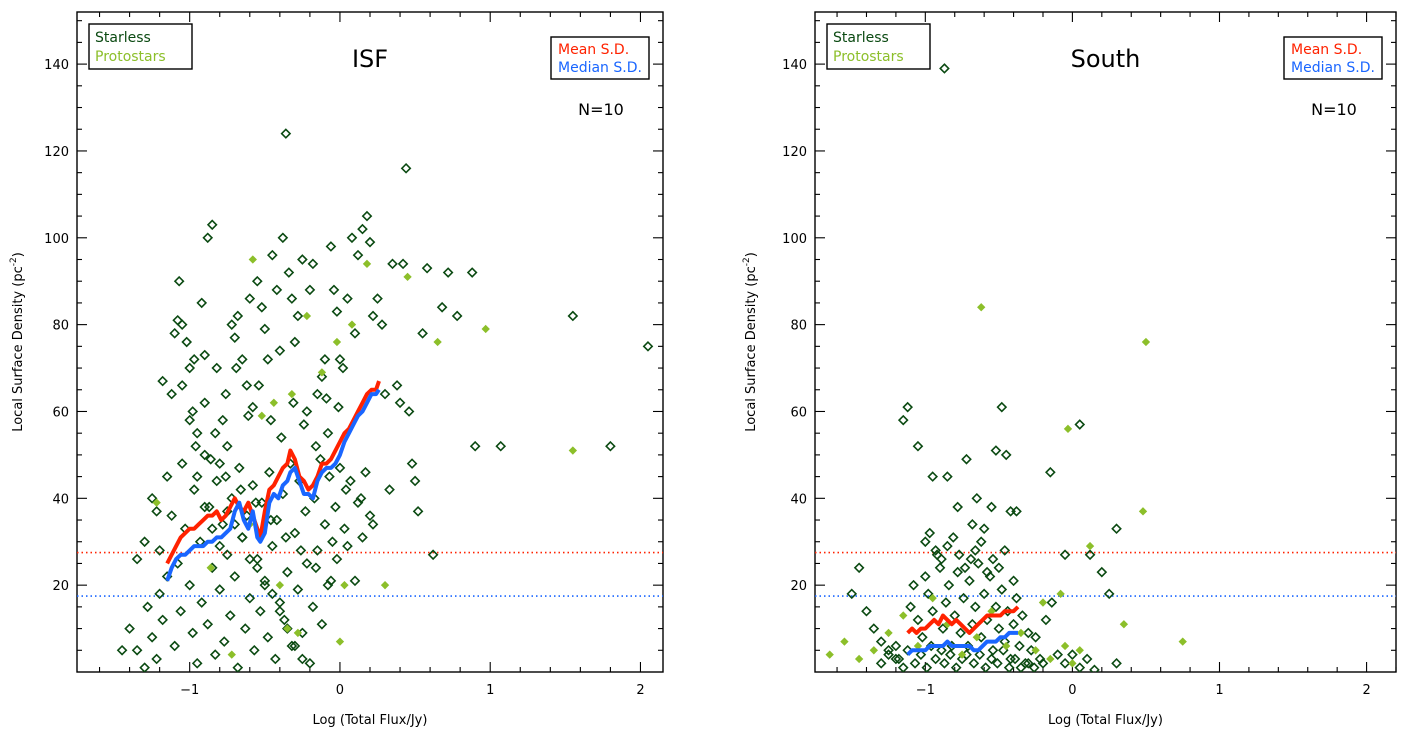 The image size is (1408, 732). What do you see at coordinates (600, 68) in the screenshot?
I see `legend-median: Median S.D.` at bounding box center [600, 68].